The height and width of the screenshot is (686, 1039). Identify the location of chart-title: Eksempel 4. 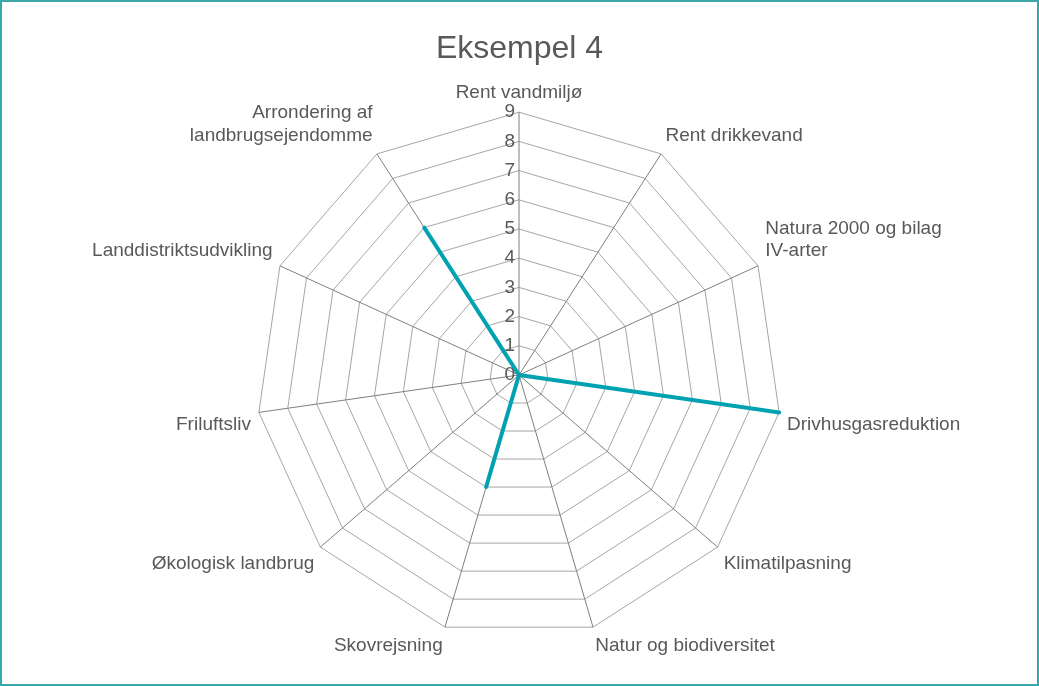
(519, 47).